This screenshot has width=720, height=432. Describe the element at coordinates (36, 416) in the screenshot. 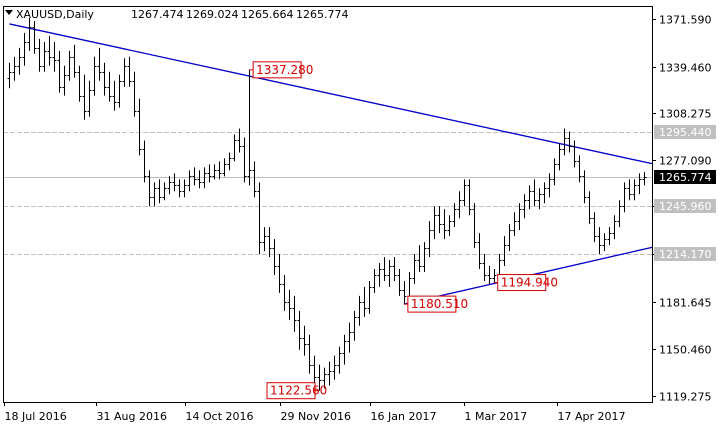

I see `x-tick-label: 18 Jul 2016` at that location.